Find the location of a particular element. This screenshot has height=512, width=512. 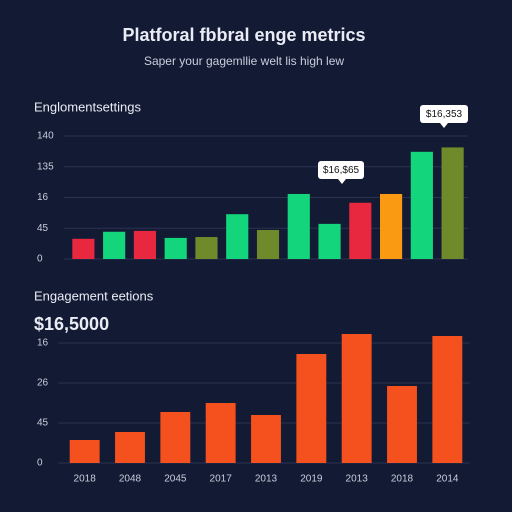

y-tick-label: 26 is located at coordinates (43, 383).